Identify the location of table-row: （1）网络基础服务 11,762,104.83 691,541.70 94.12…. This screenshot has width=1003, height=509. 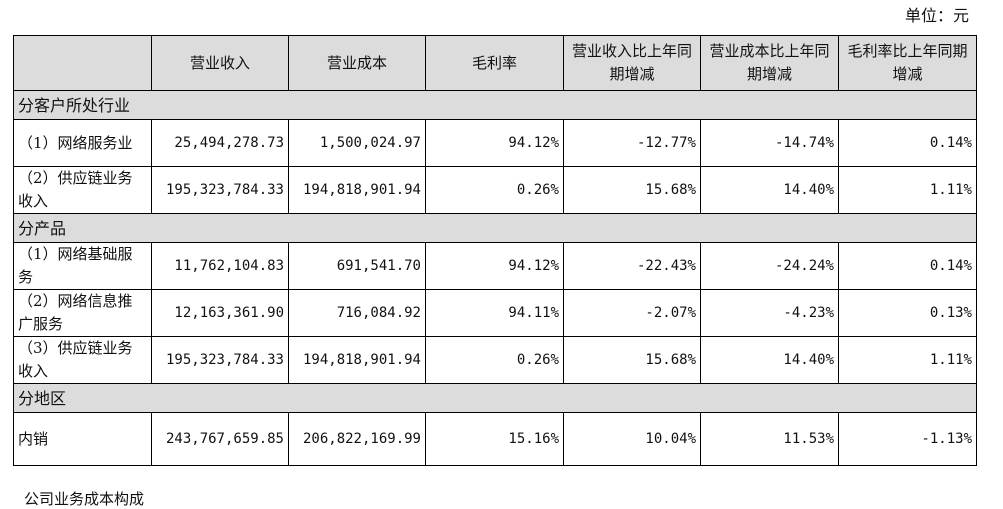
(495, 266).